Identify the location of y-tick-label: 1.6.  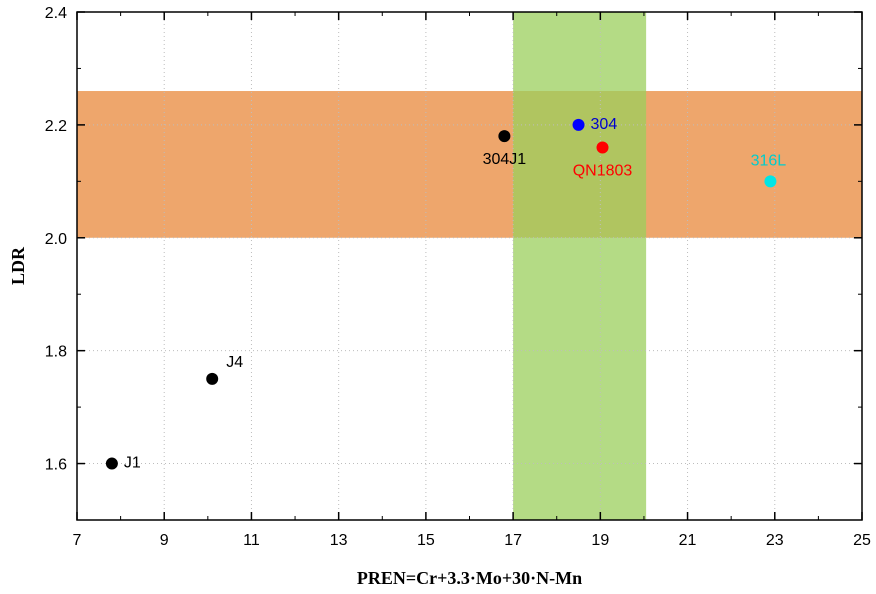
(56, 465).